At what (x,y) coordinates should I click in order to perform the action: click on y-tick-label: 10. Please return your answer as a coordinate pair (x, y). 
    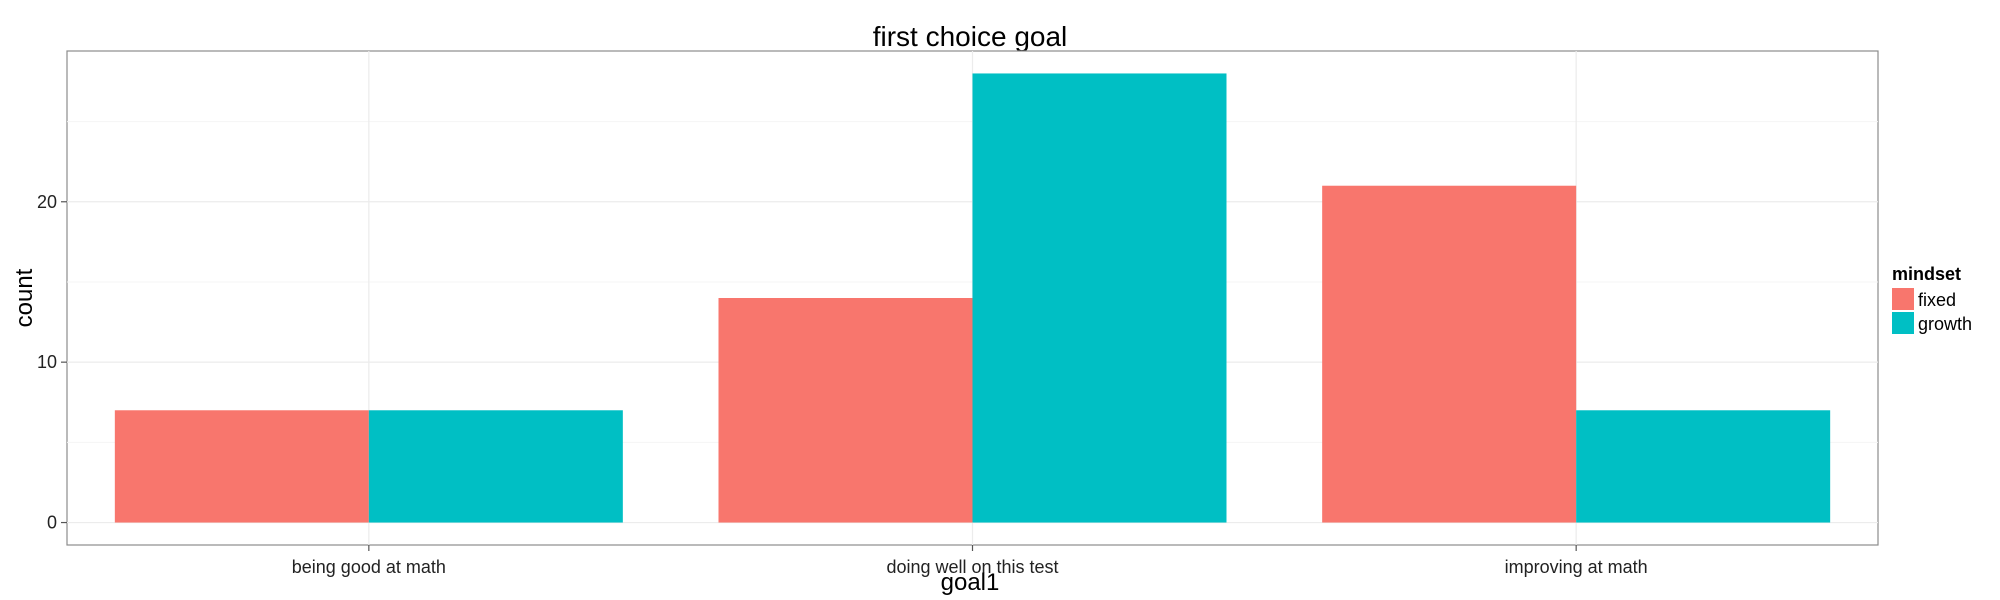
    Looking at the image, I should click on (47, 362).